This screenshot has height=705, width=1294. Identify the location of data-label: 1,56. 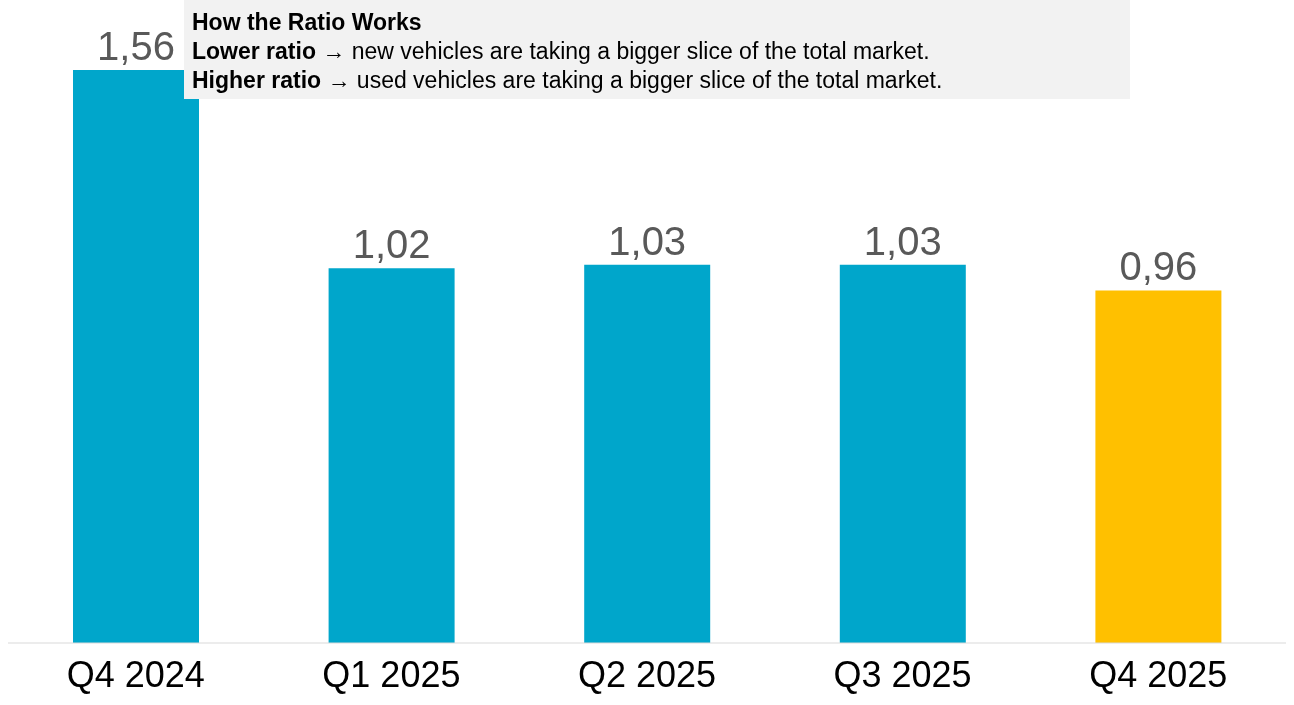
(136, 46).